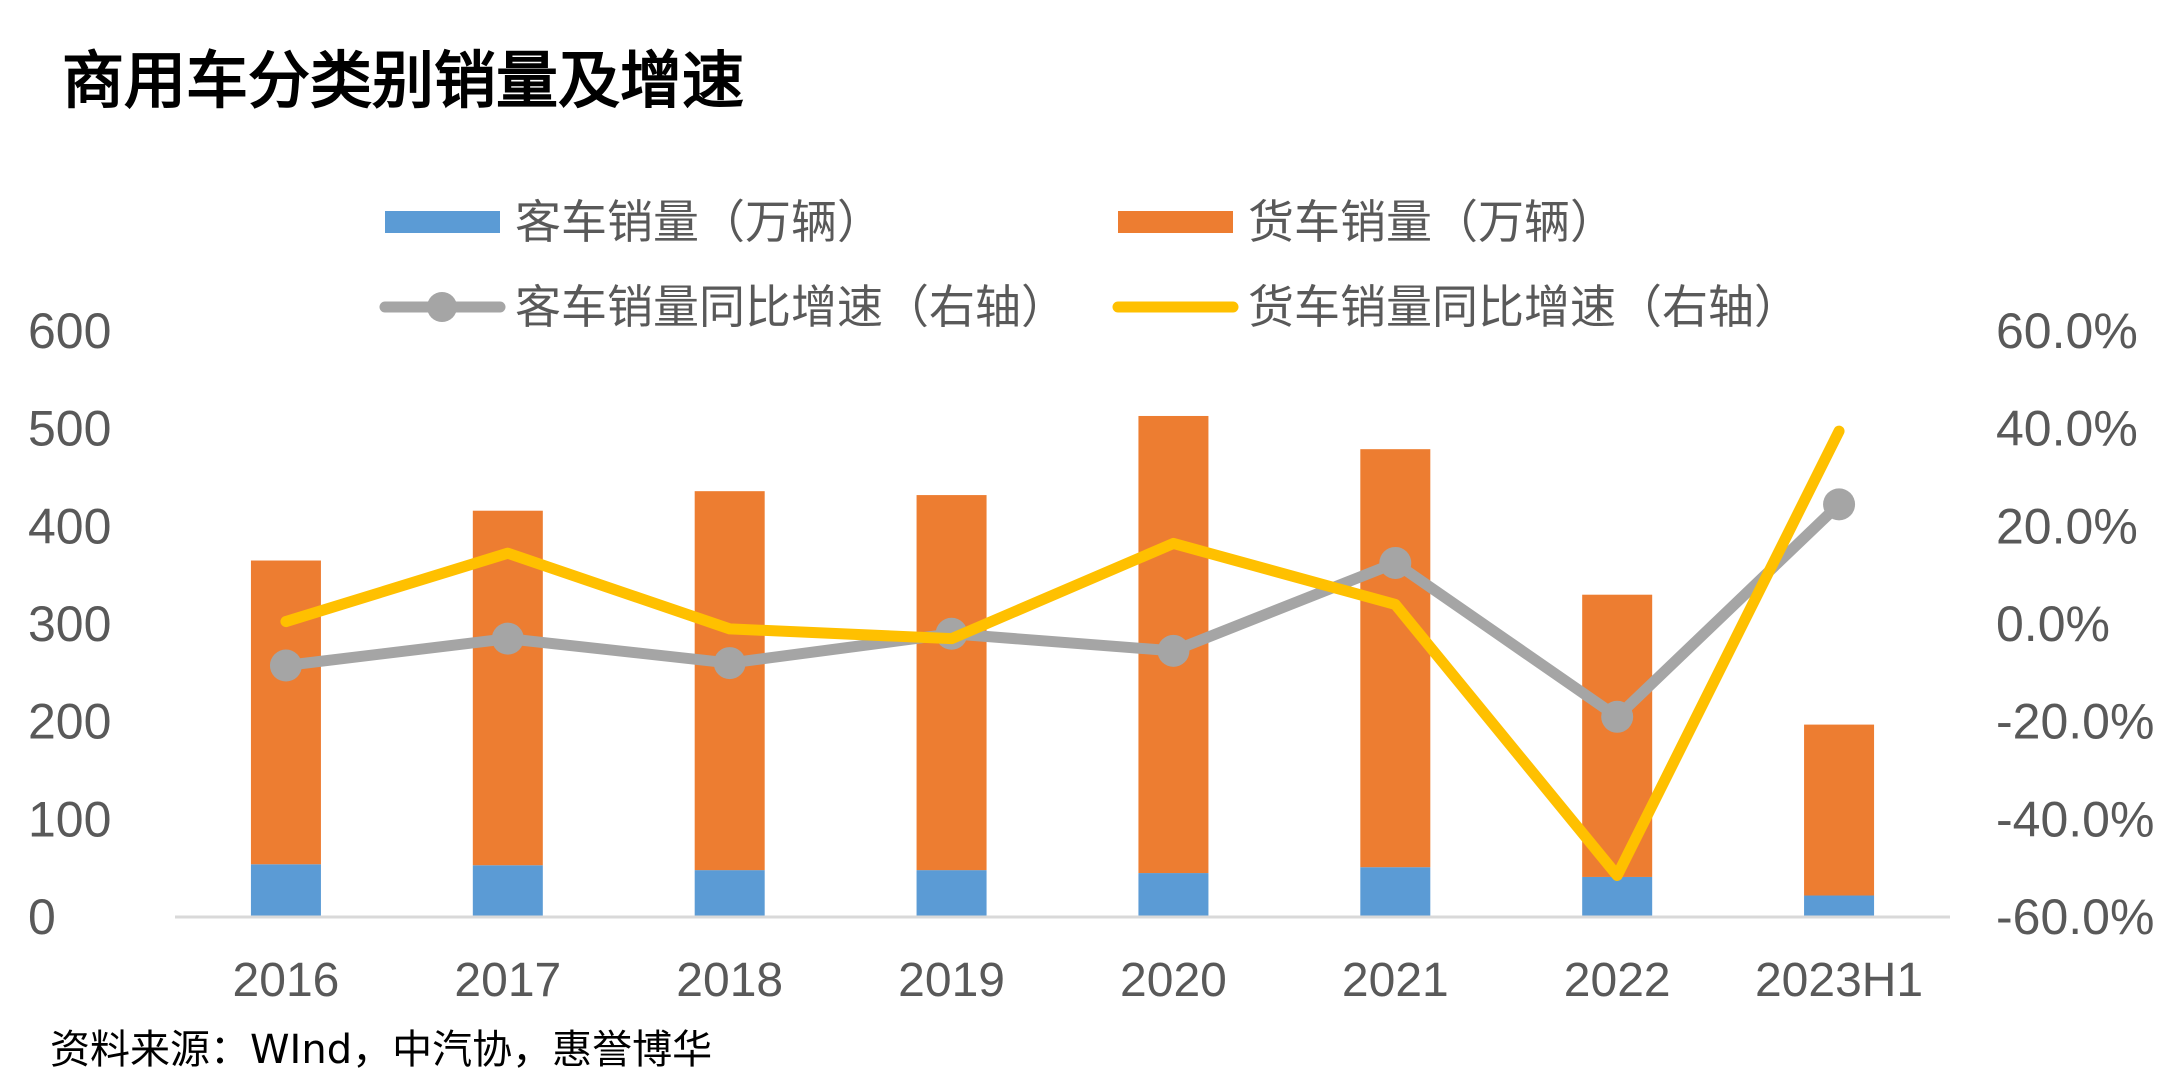  Describe the element at coordinates (69, 429) in the screenshot. I see `y-left-tick-label: 500` at that location.